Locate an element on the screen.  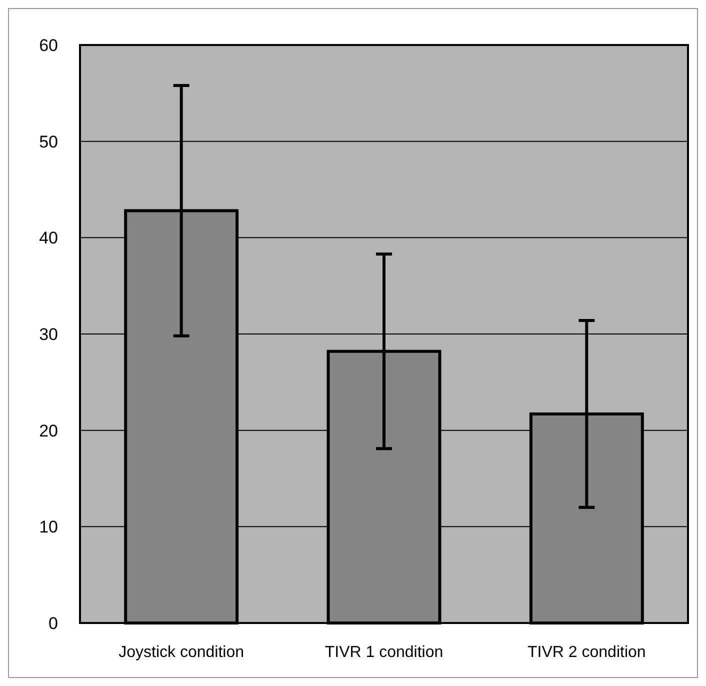
y-tick-label: 60 is located at coordinates (48, 45).